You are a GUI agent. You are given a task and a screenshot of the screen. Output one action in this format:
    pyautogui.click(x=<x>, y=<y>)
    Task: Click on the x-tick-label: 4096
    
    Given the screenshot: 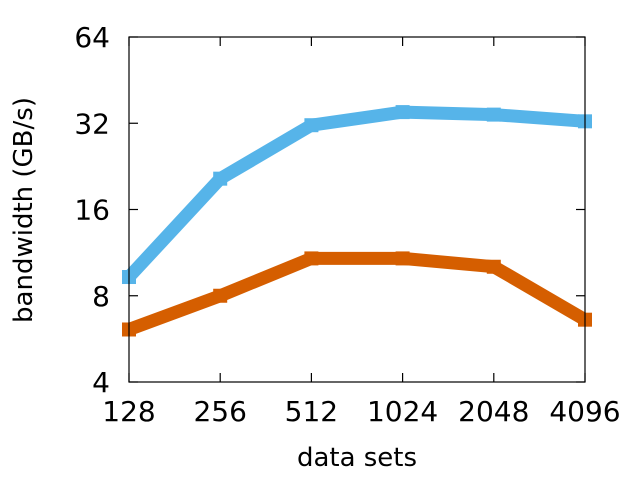 What is the action you would take?
    pyautogui.click(x=584, y=411)
    